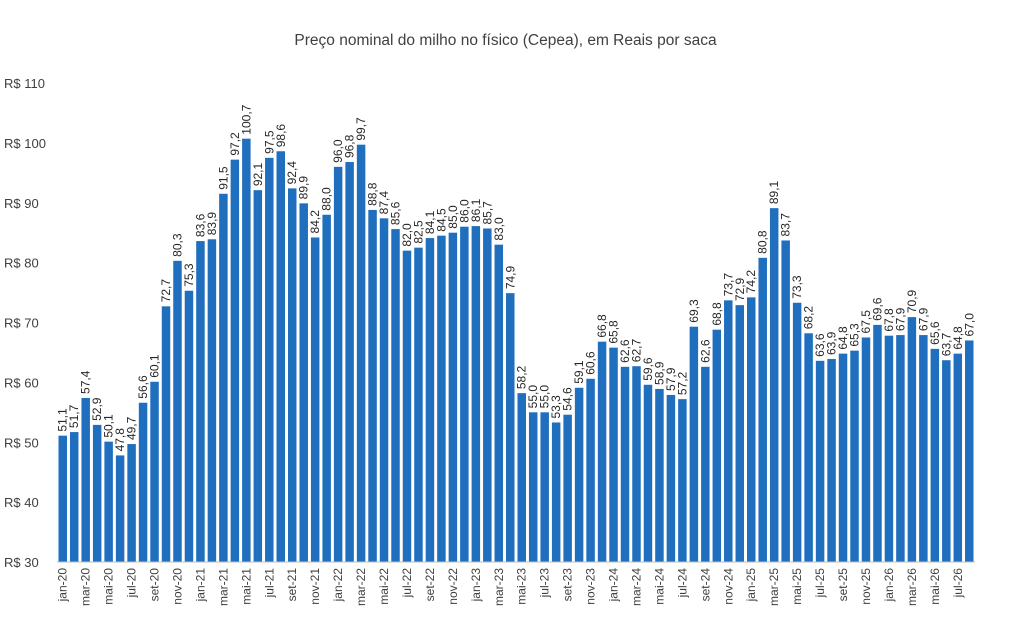 The height and width of the screenshot is (630, 1011). Describe the element at coordinates (774, 587) in the screenshot. I see `x-tick-label: mar-25` at that location.